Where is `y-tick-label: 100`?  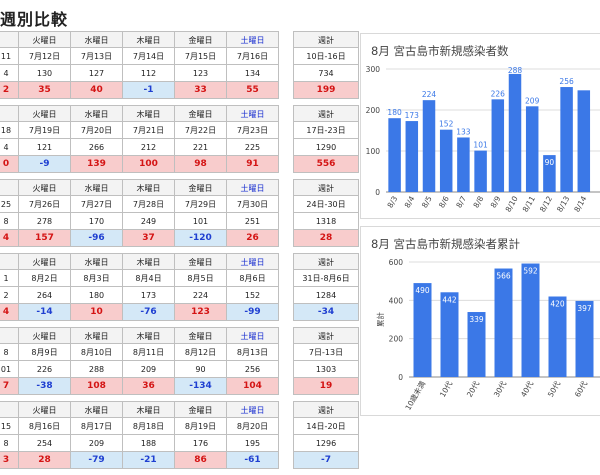
y-tick-label: 100 is located at coordinates (373, 151).